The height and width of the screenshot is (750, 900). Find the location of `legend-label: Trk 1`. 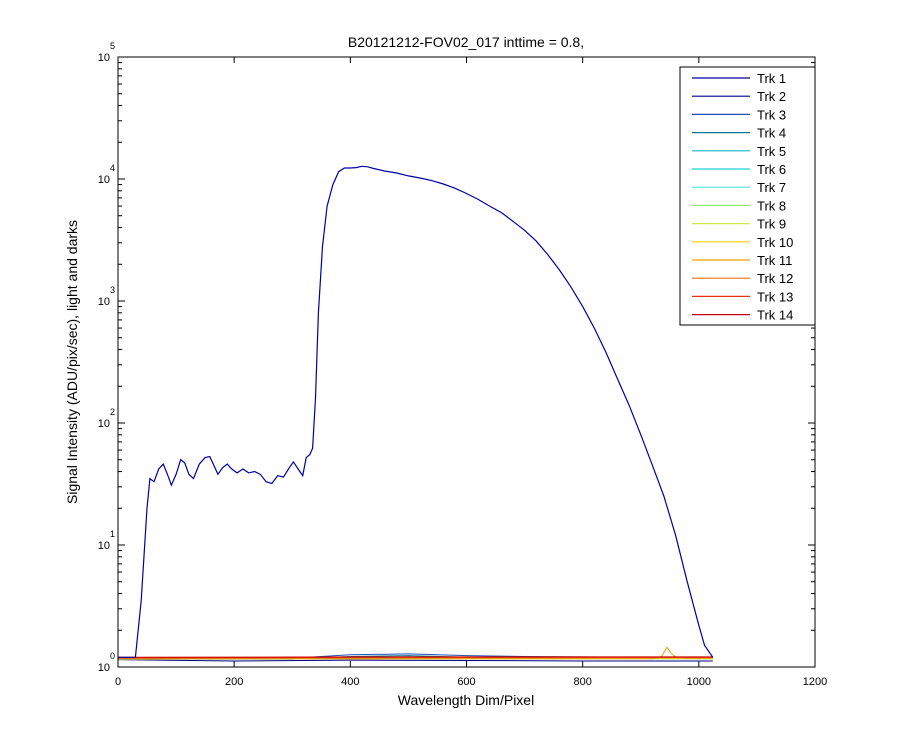

legend-label: Trk 1 is located at coordinates (771, 78).